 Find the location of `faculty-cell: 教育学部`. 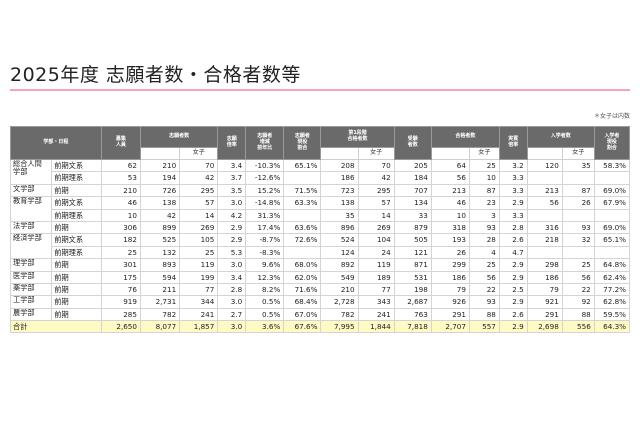

faculty-cell: 教育学部 is located at coordinates (31, 209).